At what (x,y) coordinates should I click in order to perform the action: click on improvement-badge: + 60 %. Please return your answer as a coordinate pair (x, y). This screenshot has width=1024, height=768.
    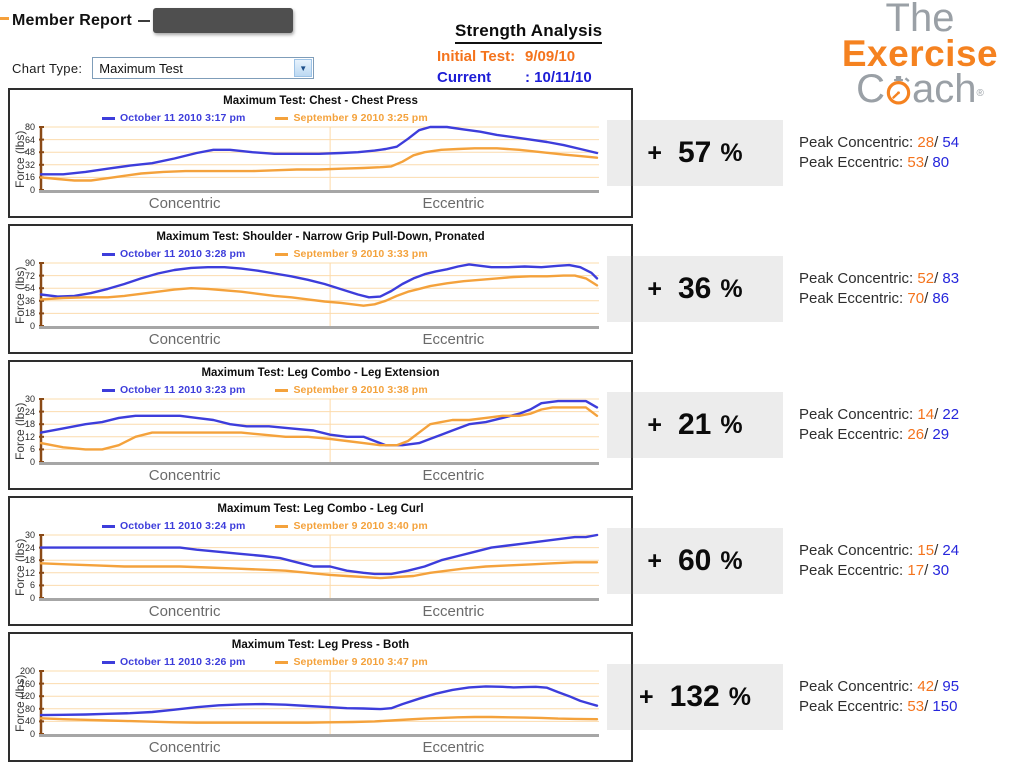
    Looking at the image, I should click on (695, 561).